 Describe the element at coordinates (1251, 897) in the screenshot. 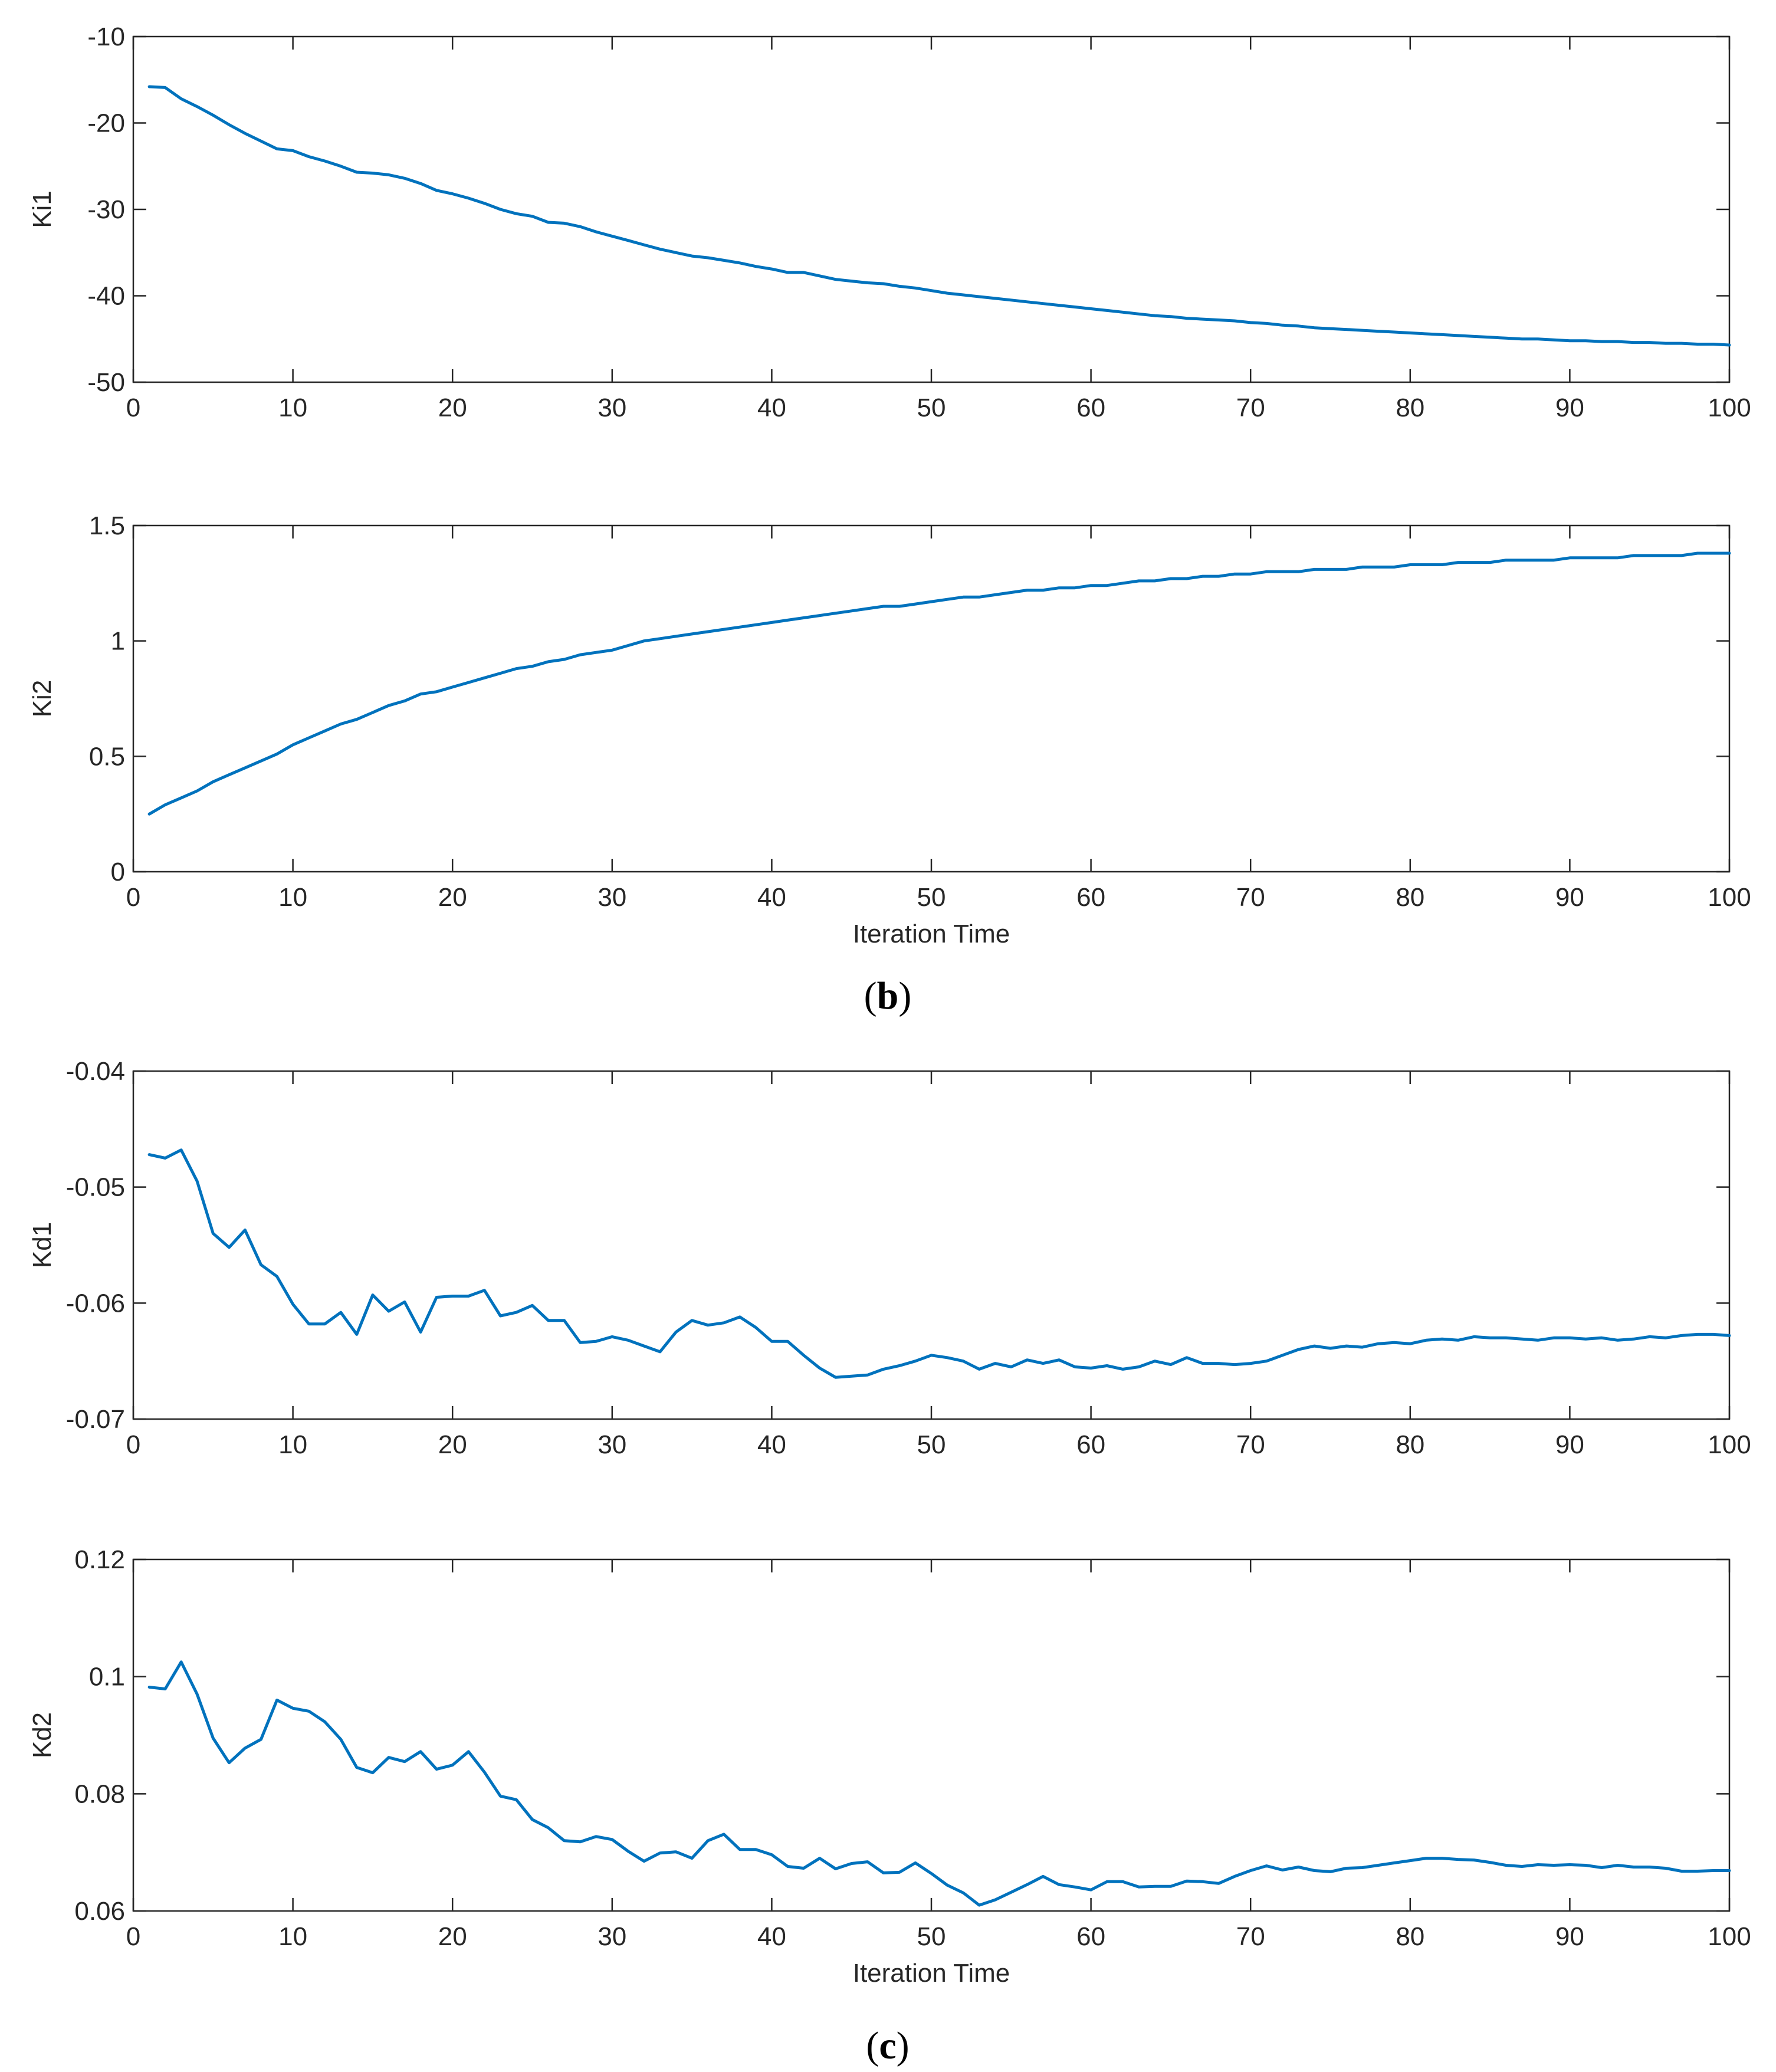

I see `ki2-xtick-label: 70` at that location.